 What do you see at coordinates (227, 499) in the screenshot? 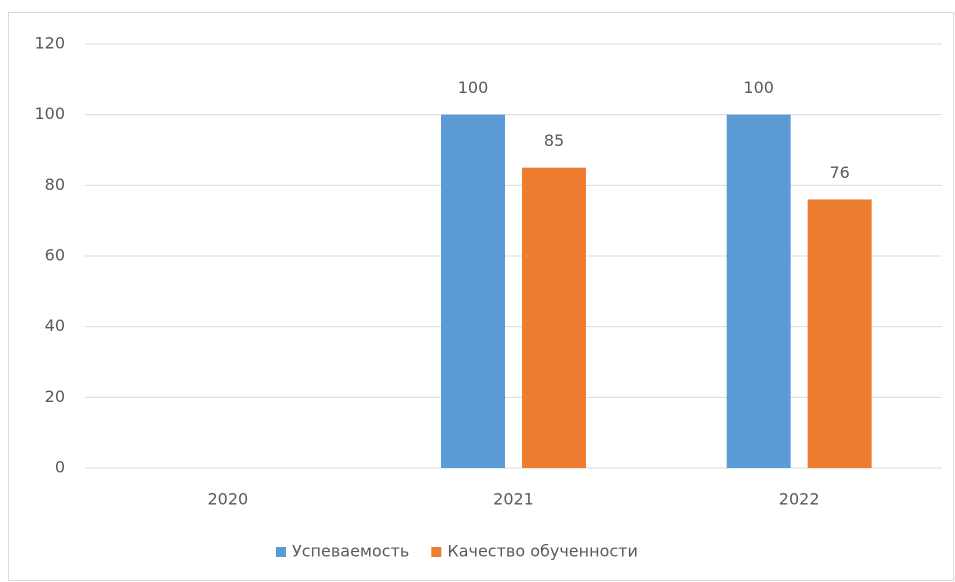
I see `x-tick-label: 2020` at bounding box center [227, 499].